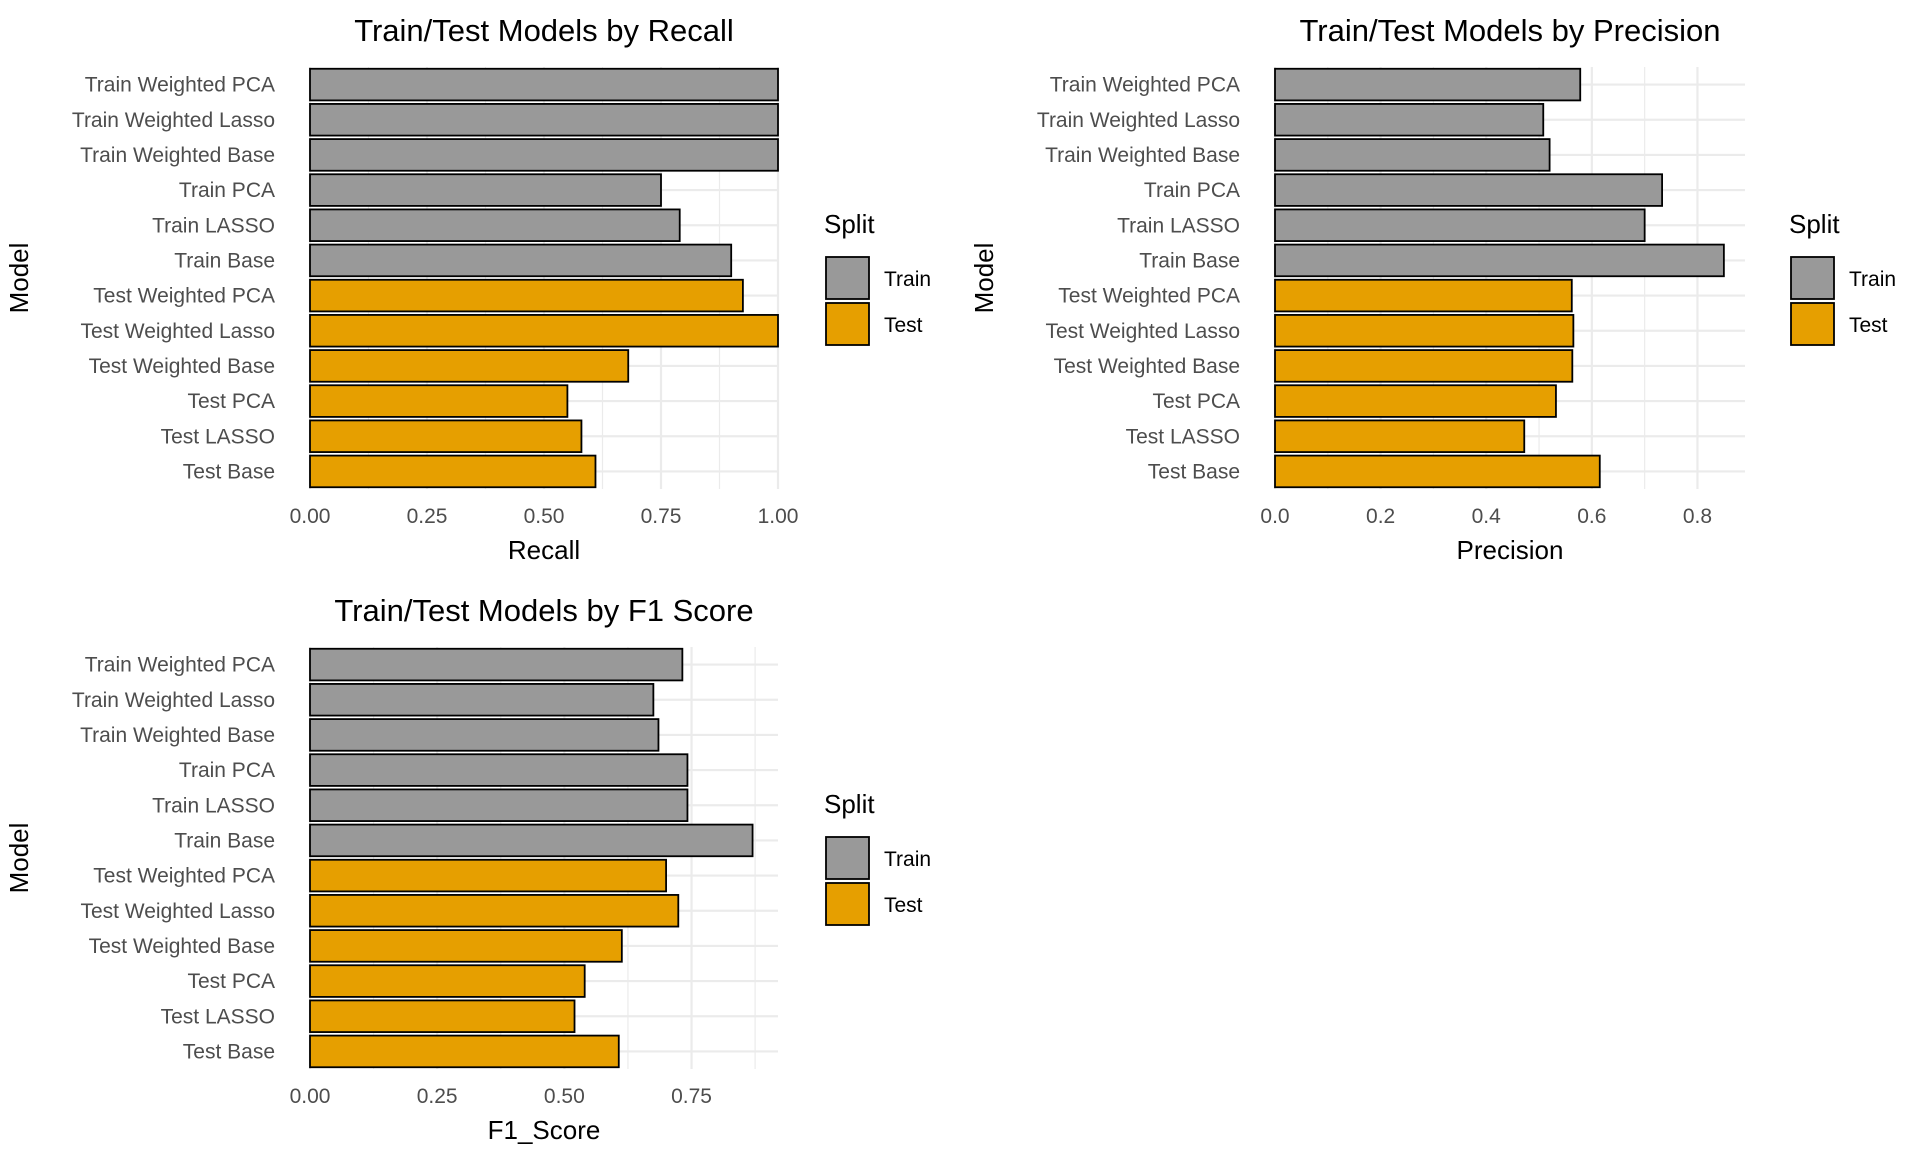 The height and width of the screenshot is (1152, 1920). What do you see at coordinates (1274, 516) in the screenshot?
I see `x-tick-label: 0.0` at bounding box center [1274, 516].